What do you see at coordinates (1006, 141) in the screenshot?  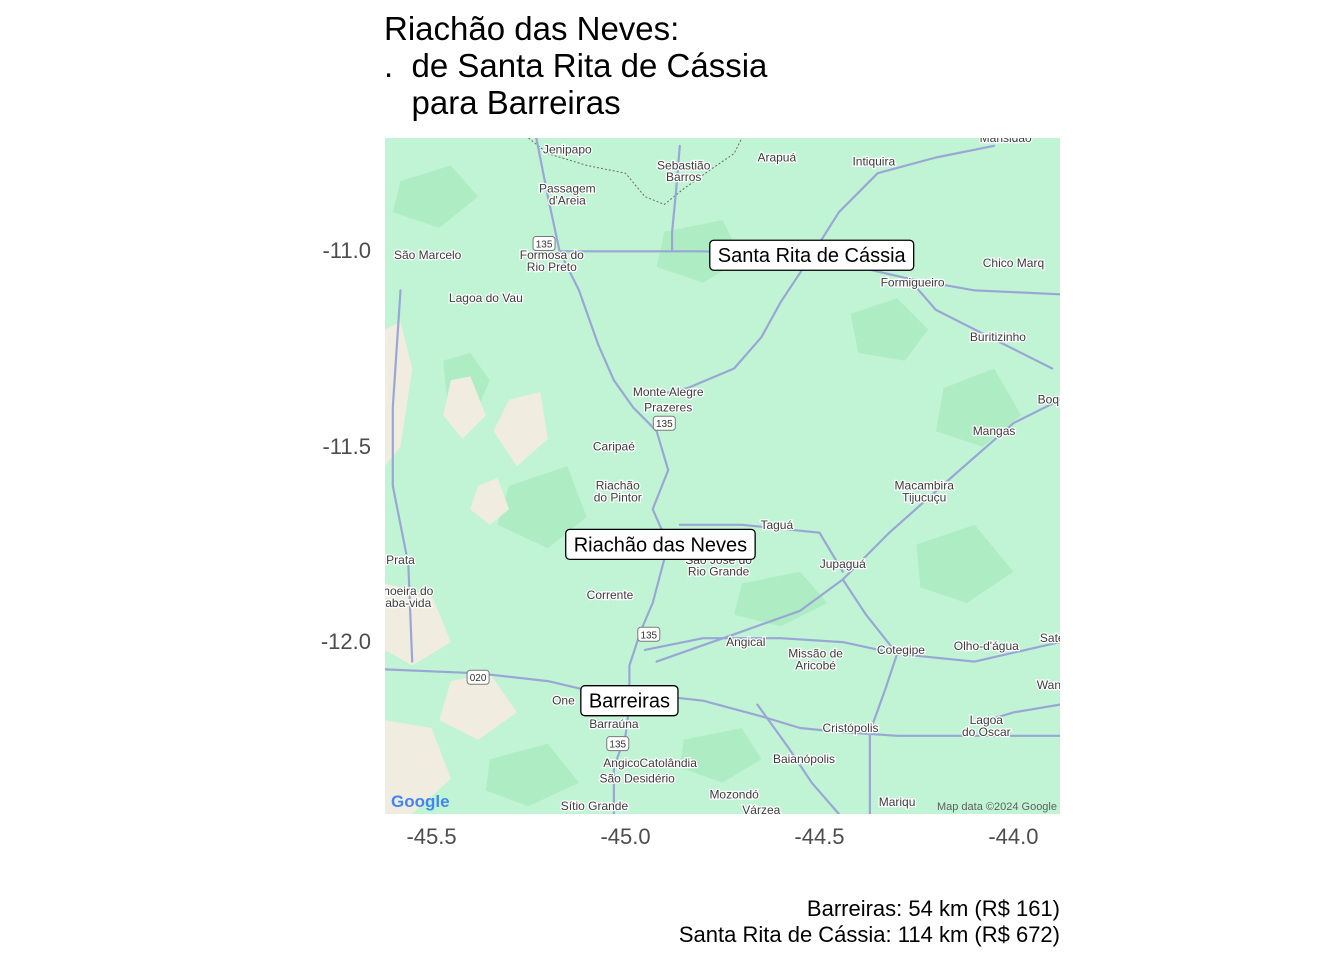 I see `place-name: Mansidão` at bounding box center [1006, 141].